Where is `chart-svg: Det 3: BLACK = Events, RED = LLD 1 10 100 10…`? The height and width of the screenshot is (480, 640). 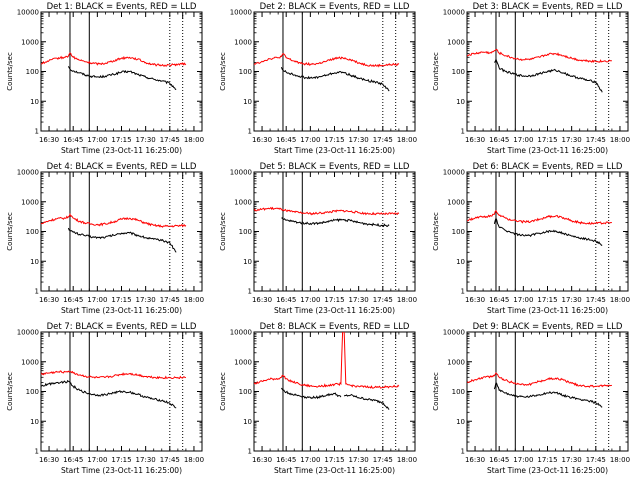
chart-svg: Det 3: BLACK = Events, RED = LLD 1 10 100 10… is located at coordinates (531, 78).